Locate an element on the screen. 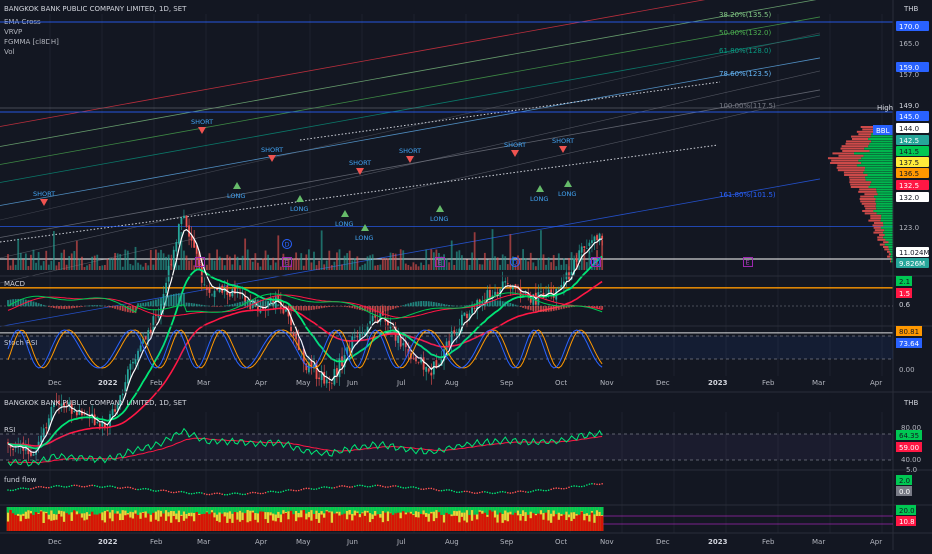 The width and height of the screenshot is (932, 554). indicator-label: FGMMA [cl8DH] is located at coordinates (31, 42).